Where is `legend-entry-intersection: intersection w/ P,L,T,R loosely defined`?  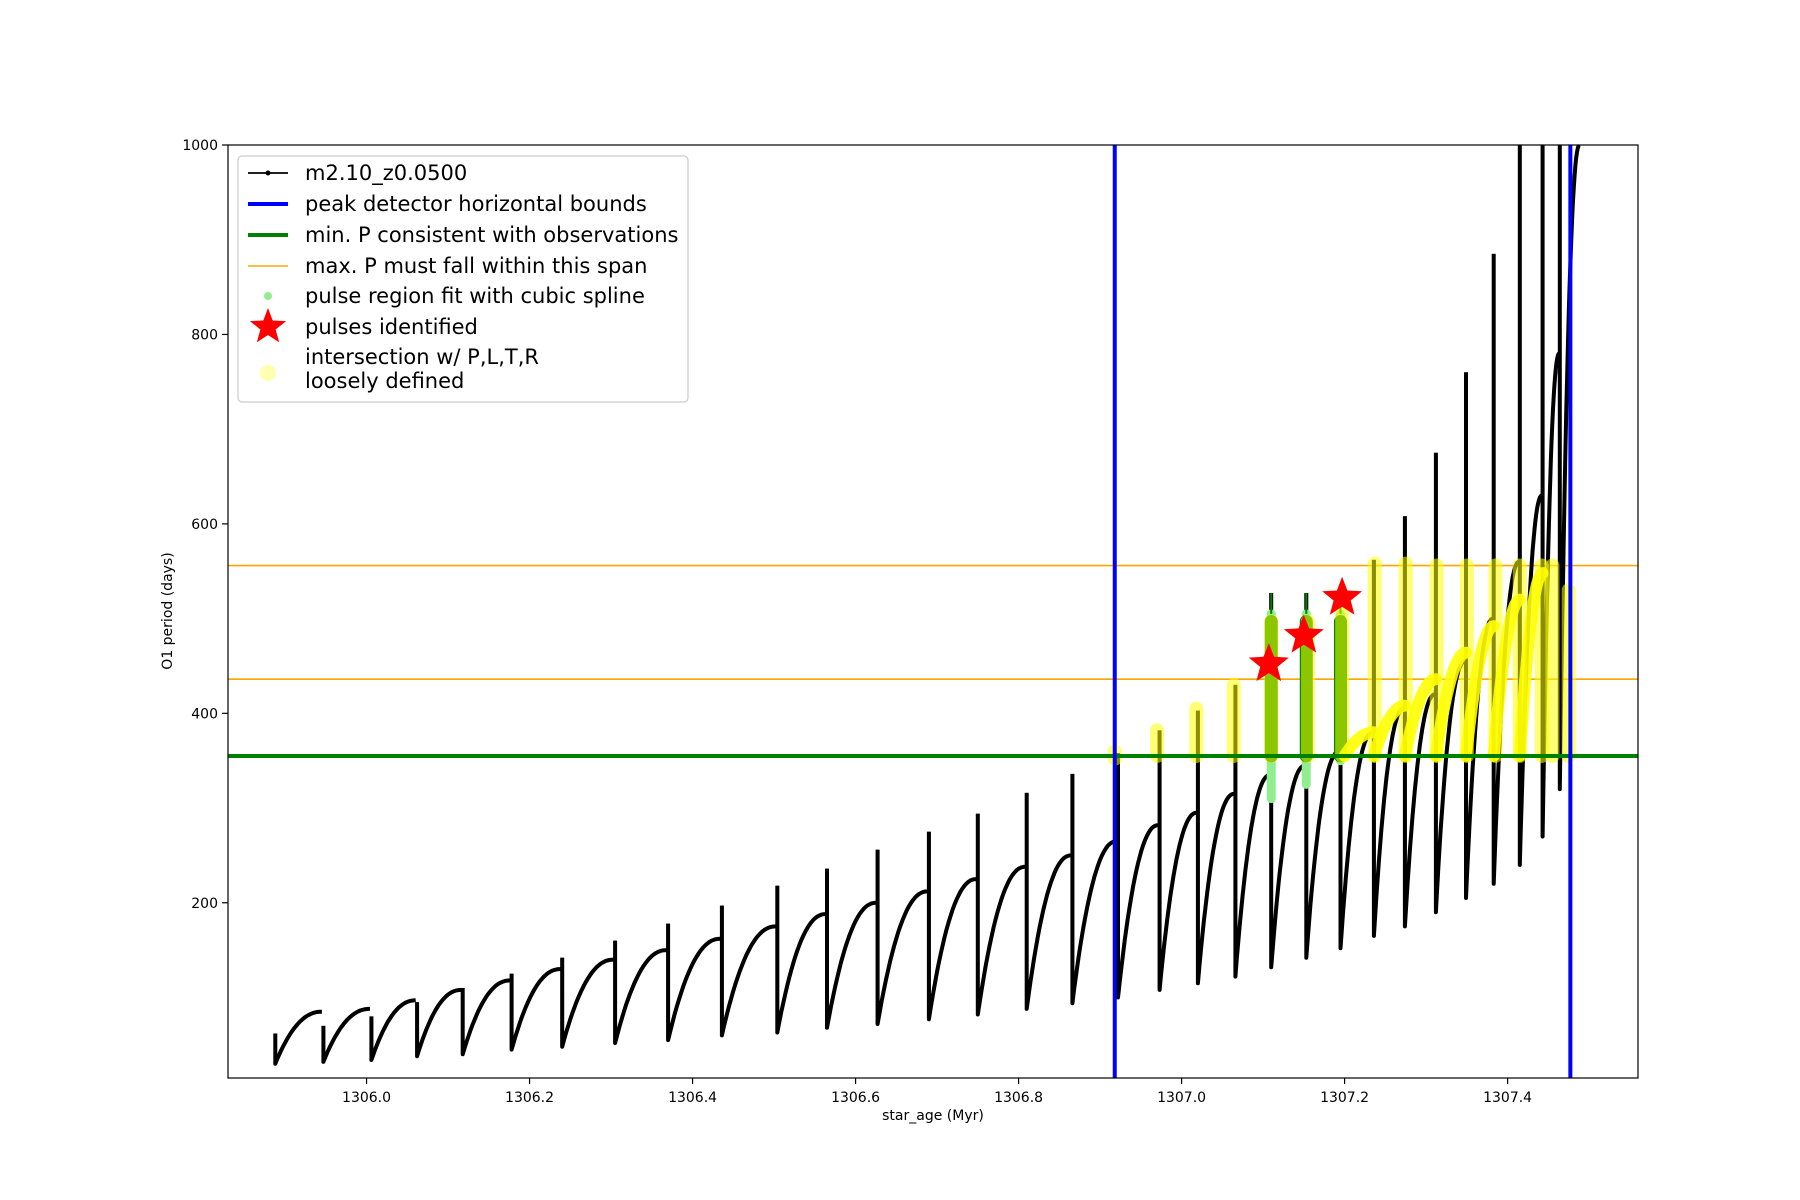 legend-entry-intersection: intersection w/ P,L,T,R loosely defined is located at coordinates (399, 369).